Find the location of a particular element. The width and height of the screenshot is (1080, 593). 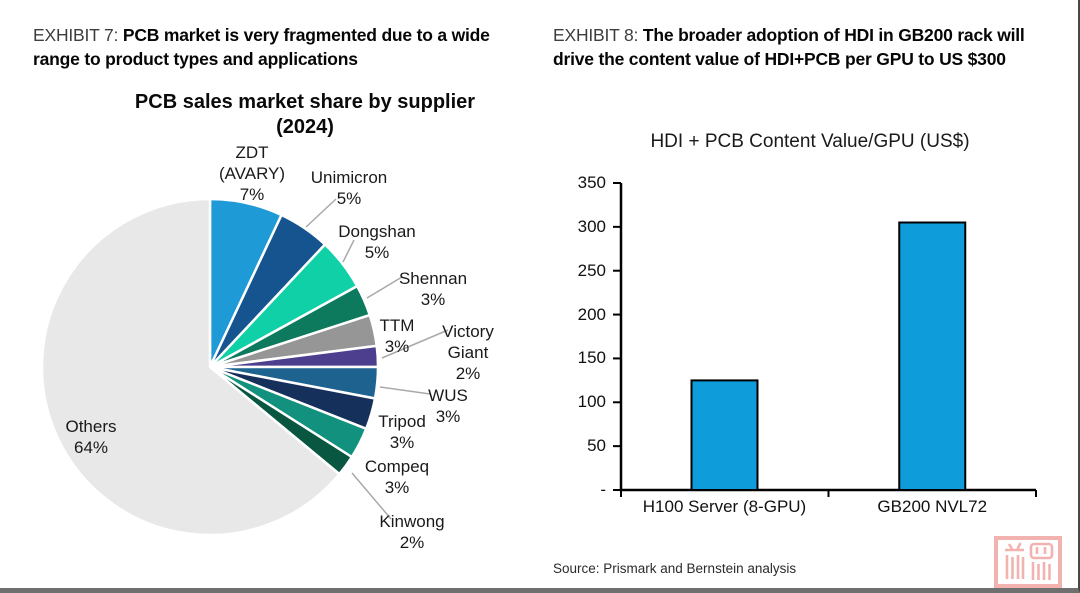

pie-label-name: TTM is located at coordinates (397, 325).